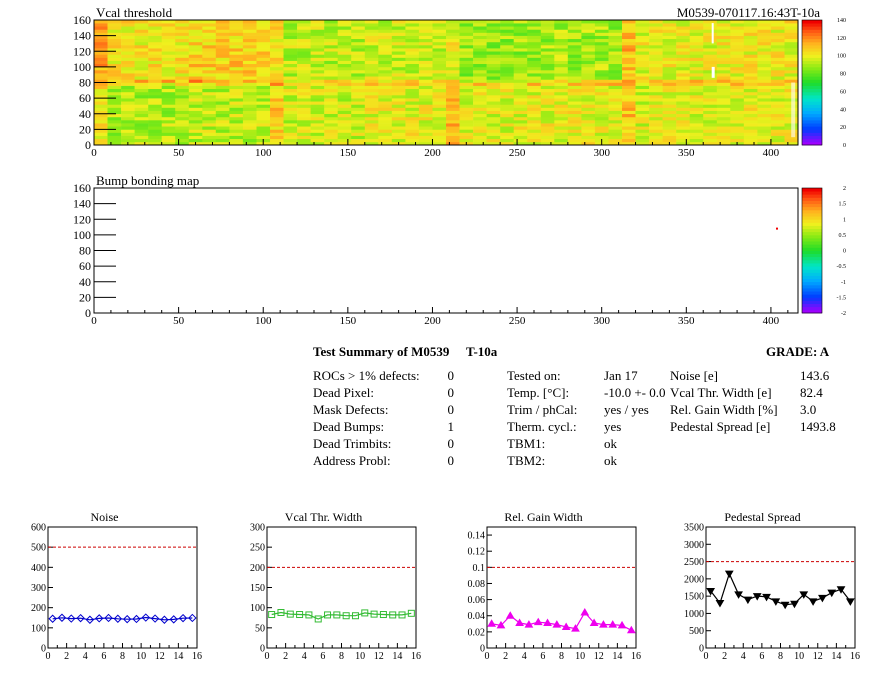  What do you see at coordinates (694, 579) in the screenshot?
I see `y-tick-label: 2000` at bounding box center [694, 579].